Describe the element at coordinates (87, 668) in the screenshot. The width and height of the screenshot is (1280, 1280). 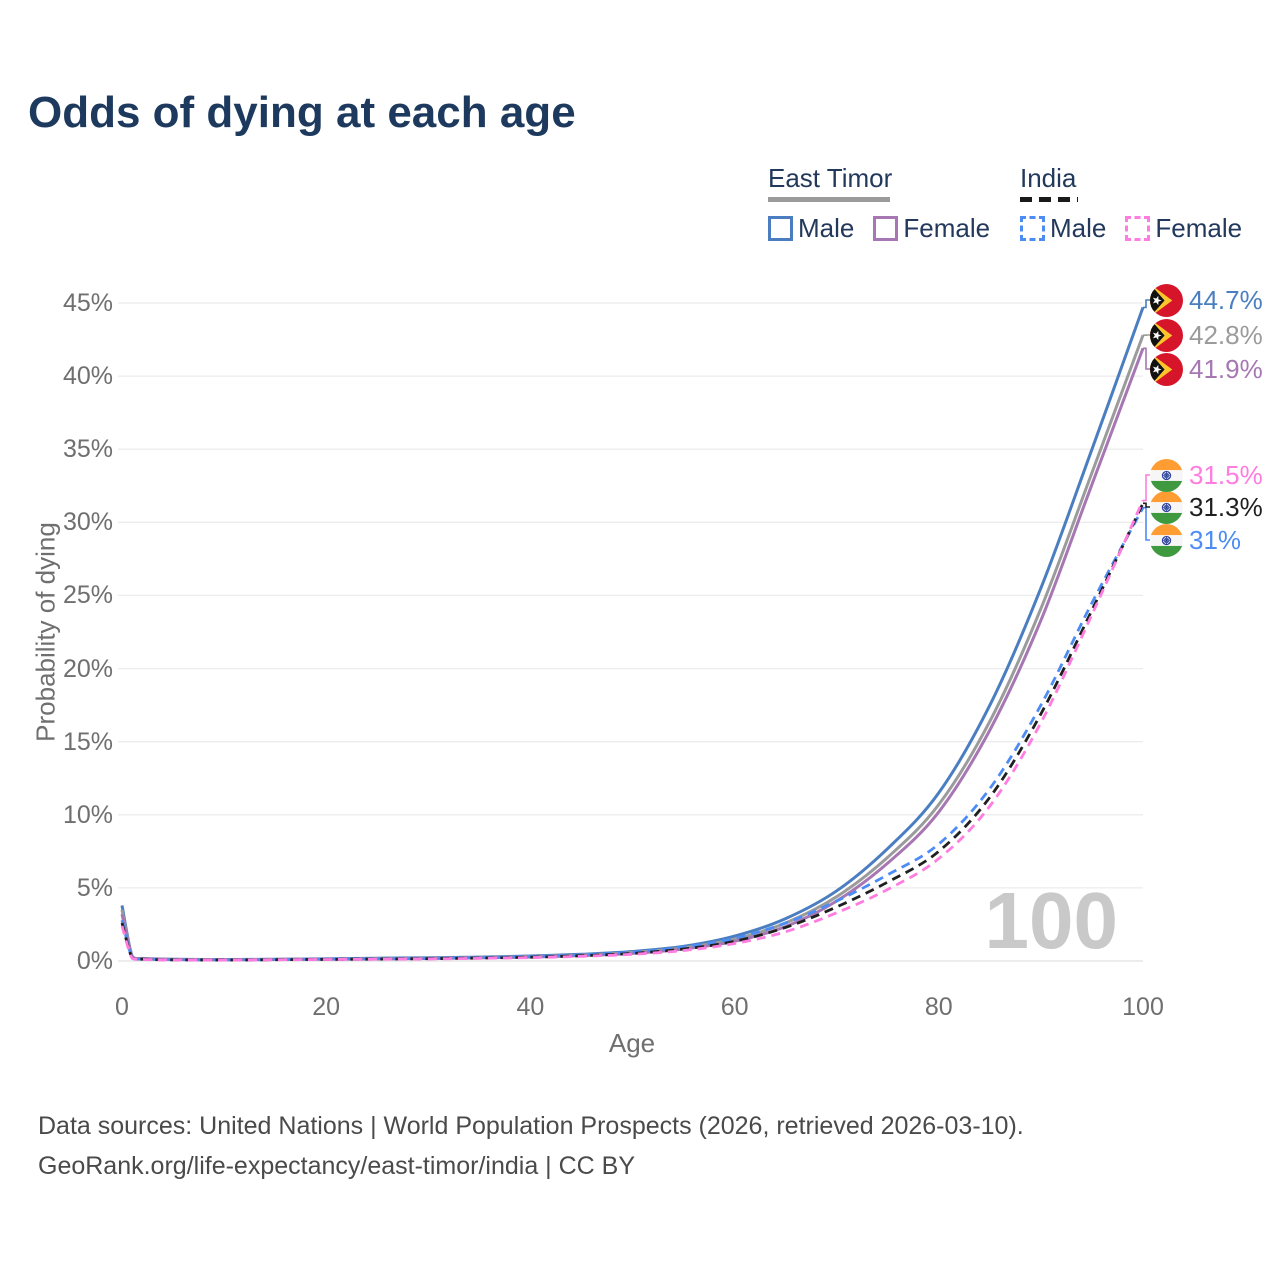
I see `y-tick-label: 20%` at that location.